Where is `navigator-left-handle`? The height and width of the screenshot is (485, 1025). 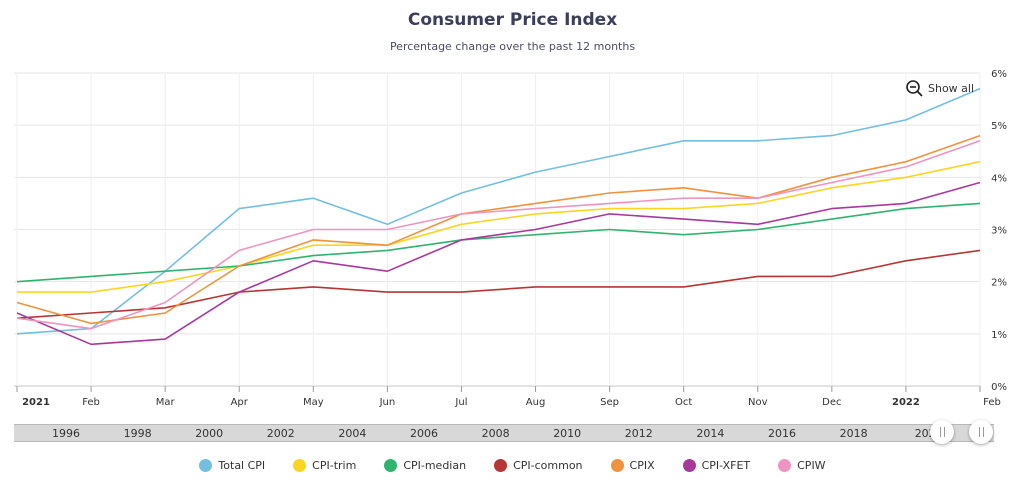 navigator-left-handle is located at coordinates (942, 432).